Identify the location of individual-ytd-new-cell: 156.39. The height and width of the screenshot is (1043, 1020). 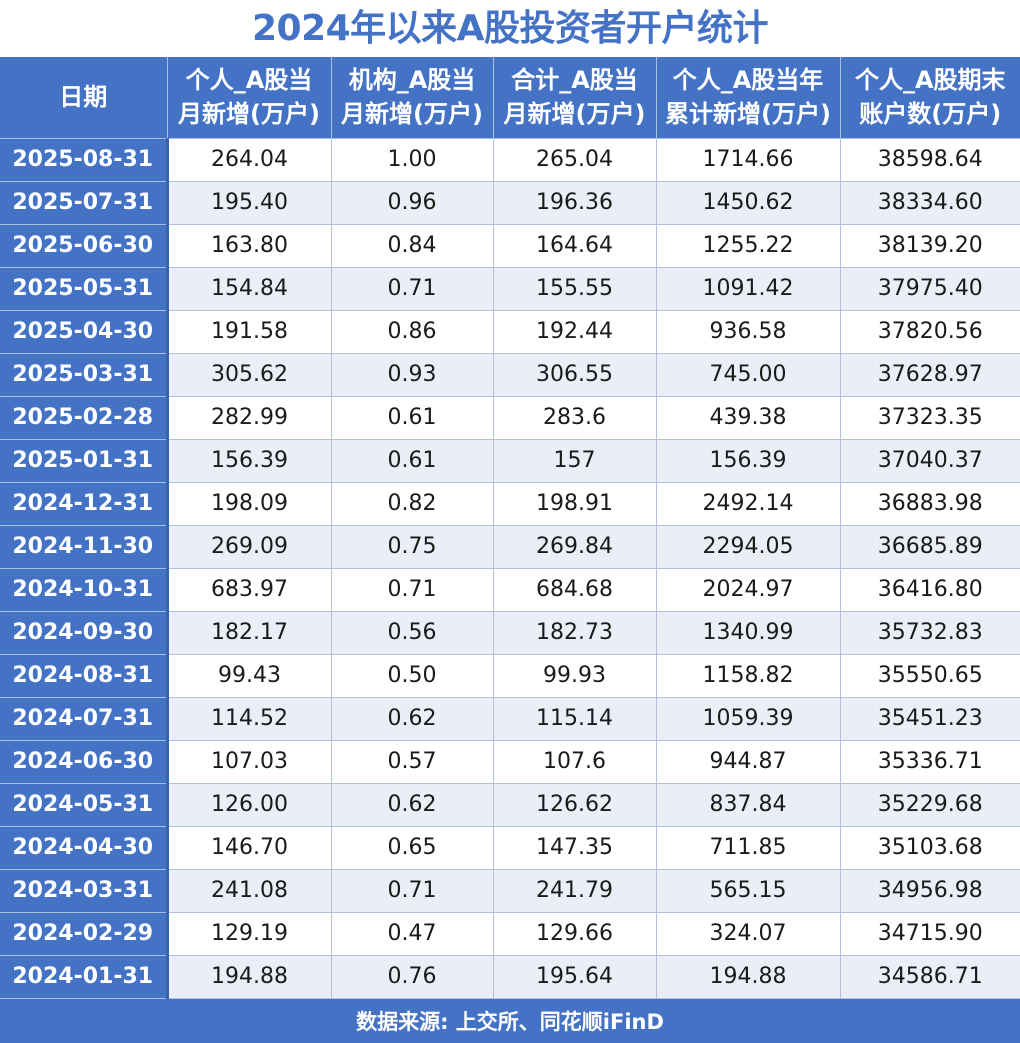
(748, 461).